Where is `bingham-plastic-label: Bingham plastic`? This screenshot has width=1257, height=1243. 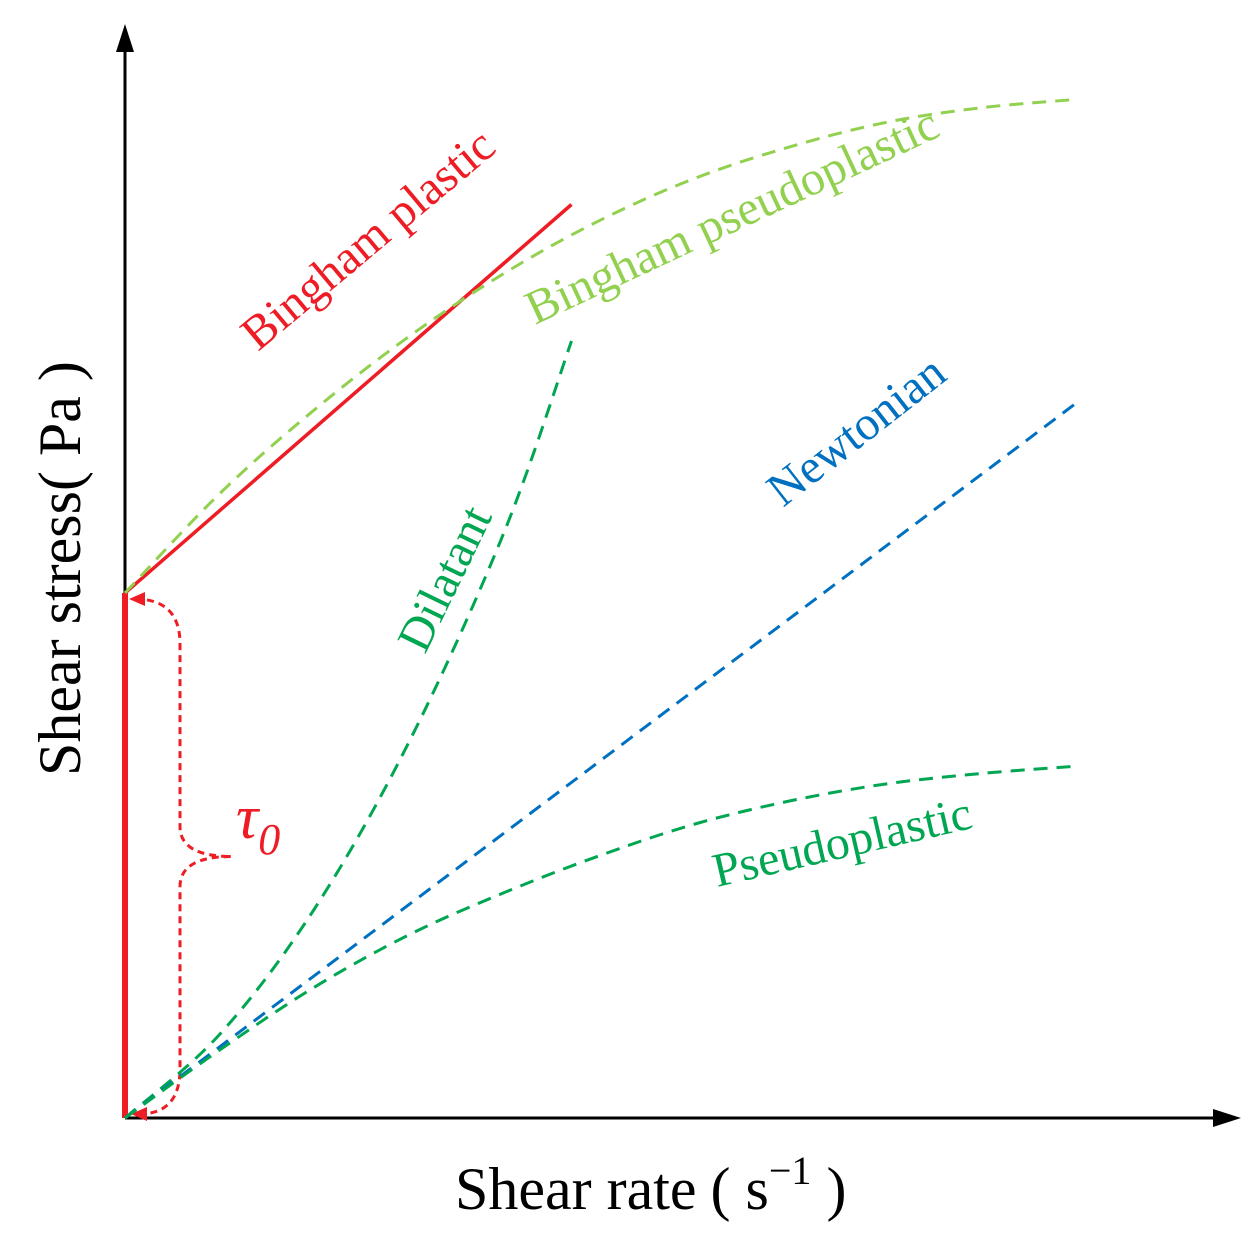 bingham-plastic-label: Bingham plastic is located at coordinates (368, 239).